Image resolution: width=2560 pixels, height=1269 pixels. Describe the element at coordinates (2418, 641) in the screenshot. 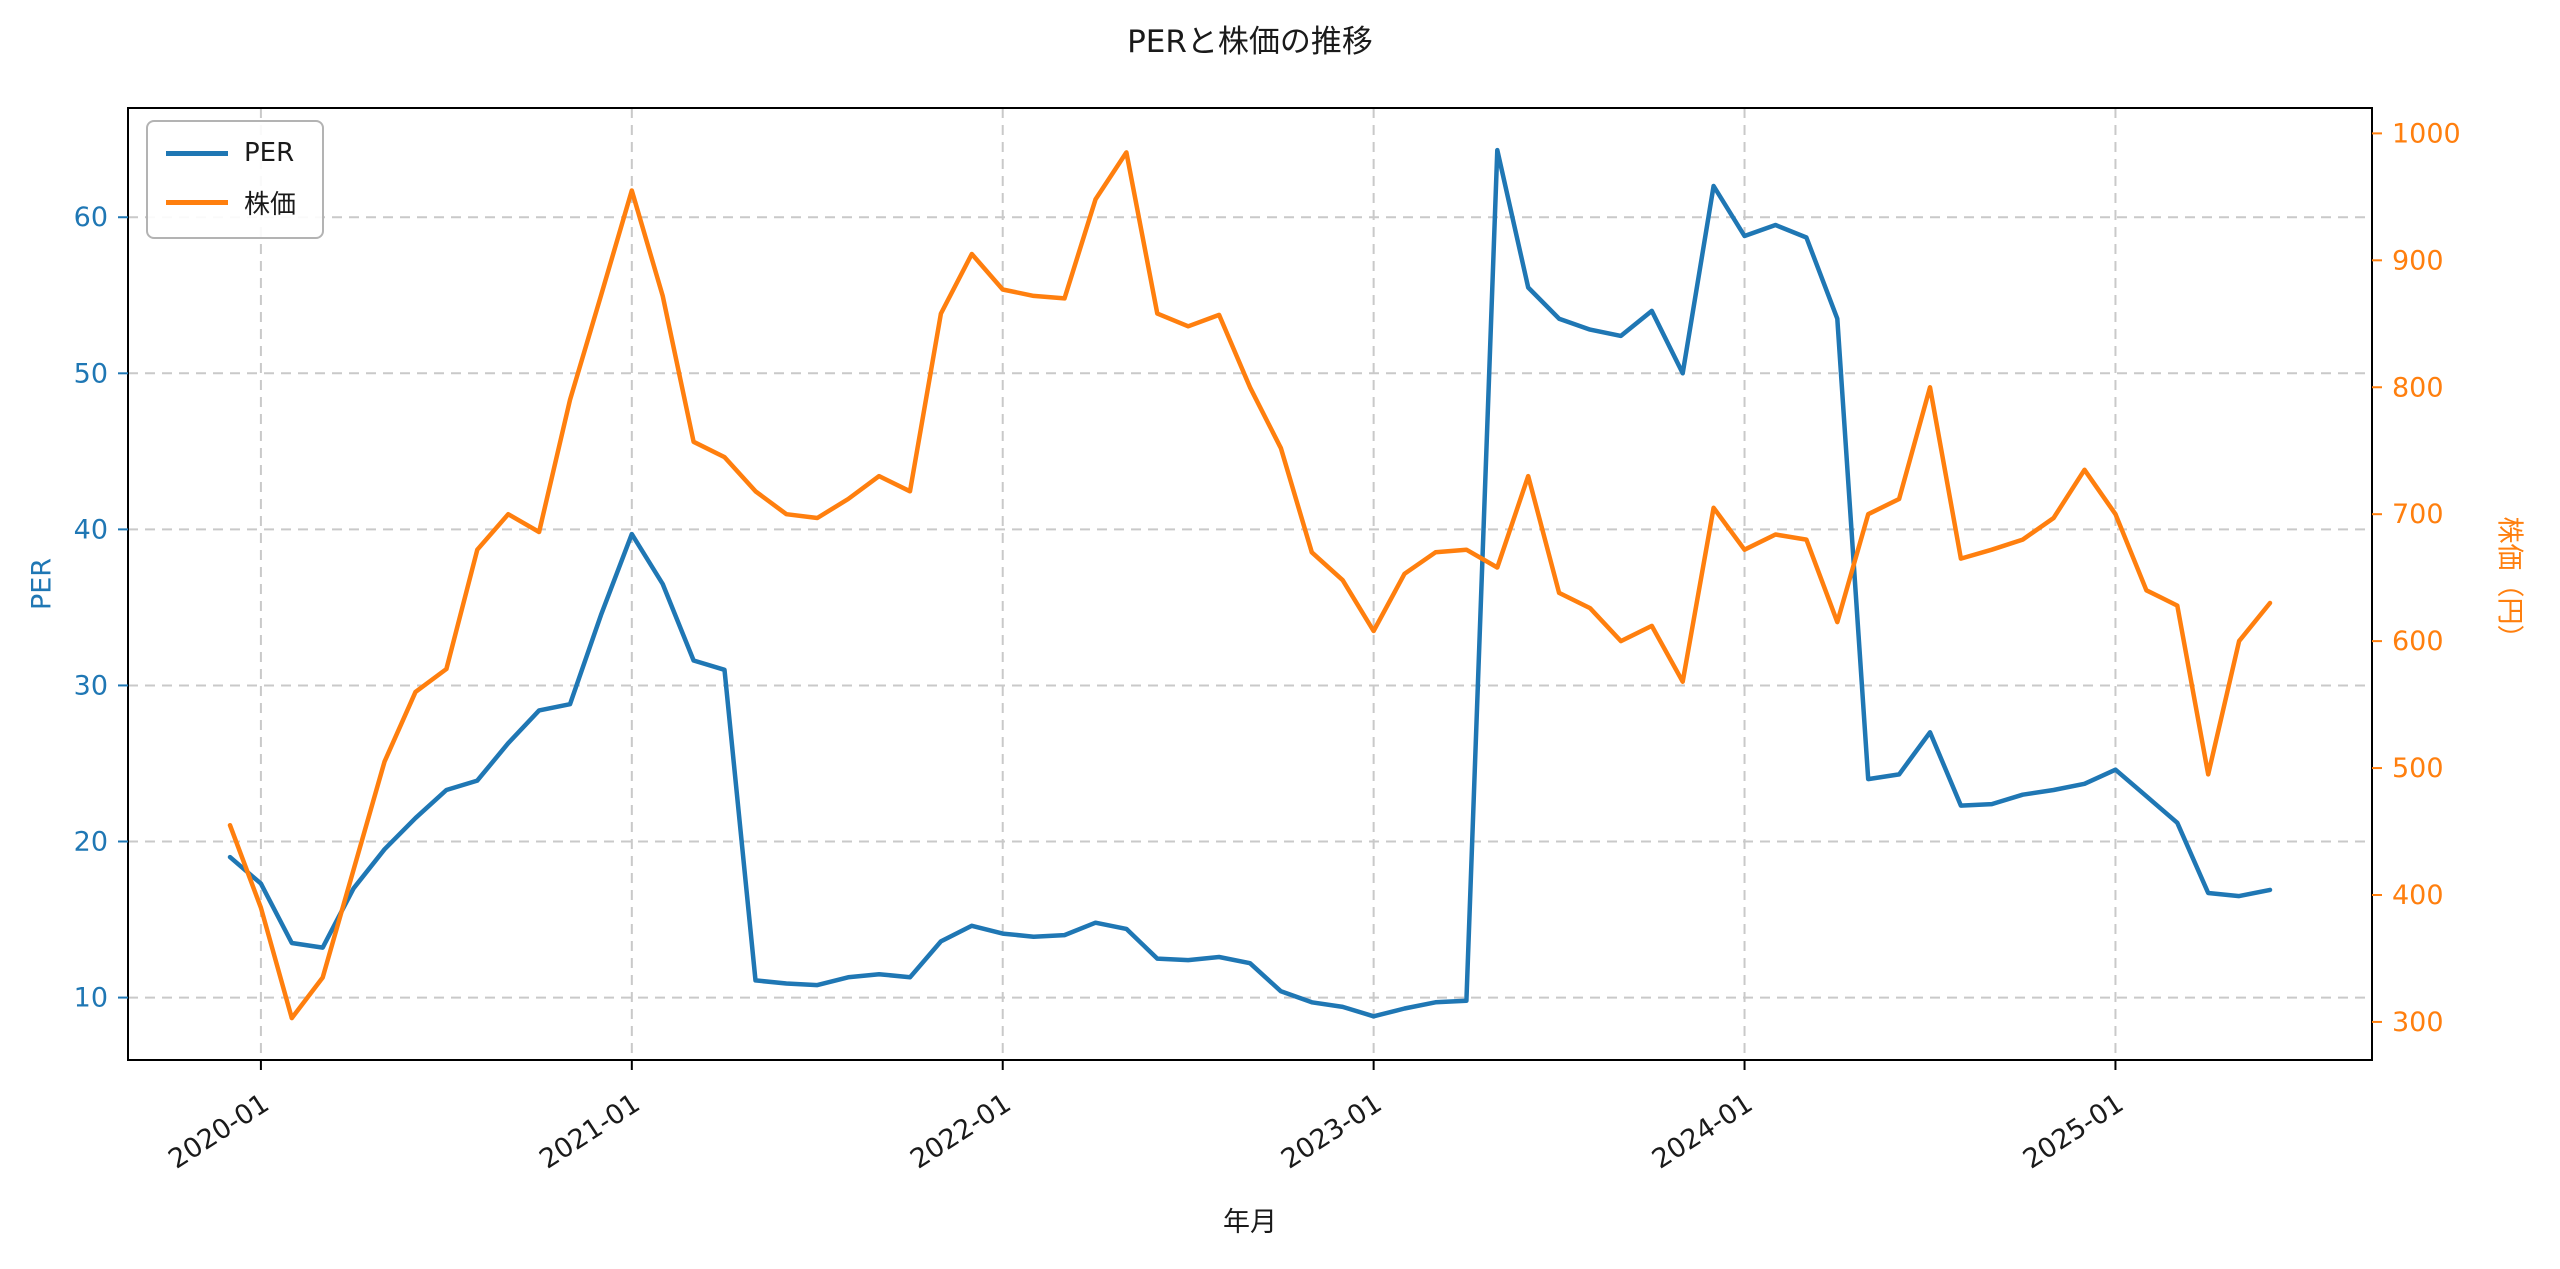

I see `right-tick-label: 600` at that location.